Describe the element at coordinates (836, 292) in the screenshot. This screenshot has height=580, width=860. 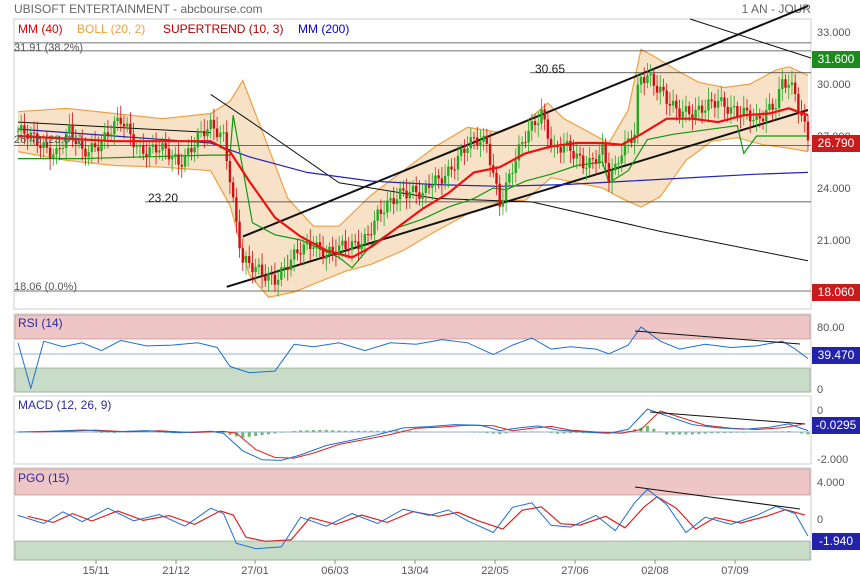
I see `low-badge` at that location.